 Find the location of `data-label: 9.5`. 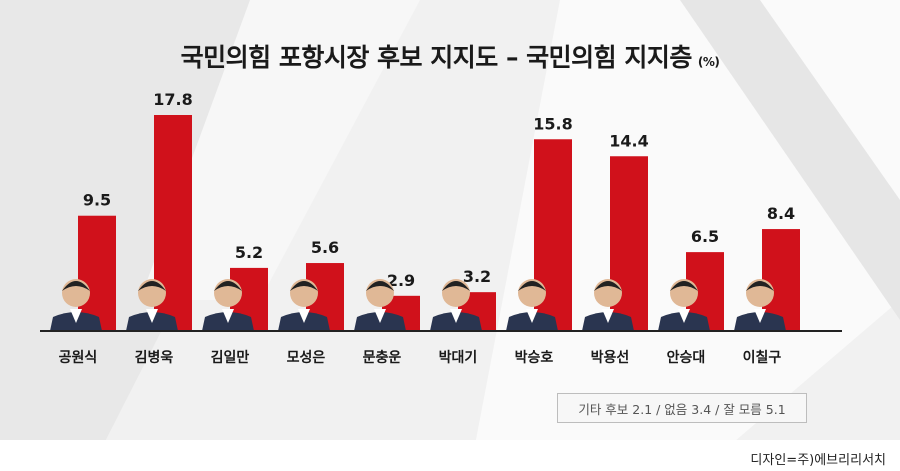

data-label: 9.5 is located at coordinates (97, 200).